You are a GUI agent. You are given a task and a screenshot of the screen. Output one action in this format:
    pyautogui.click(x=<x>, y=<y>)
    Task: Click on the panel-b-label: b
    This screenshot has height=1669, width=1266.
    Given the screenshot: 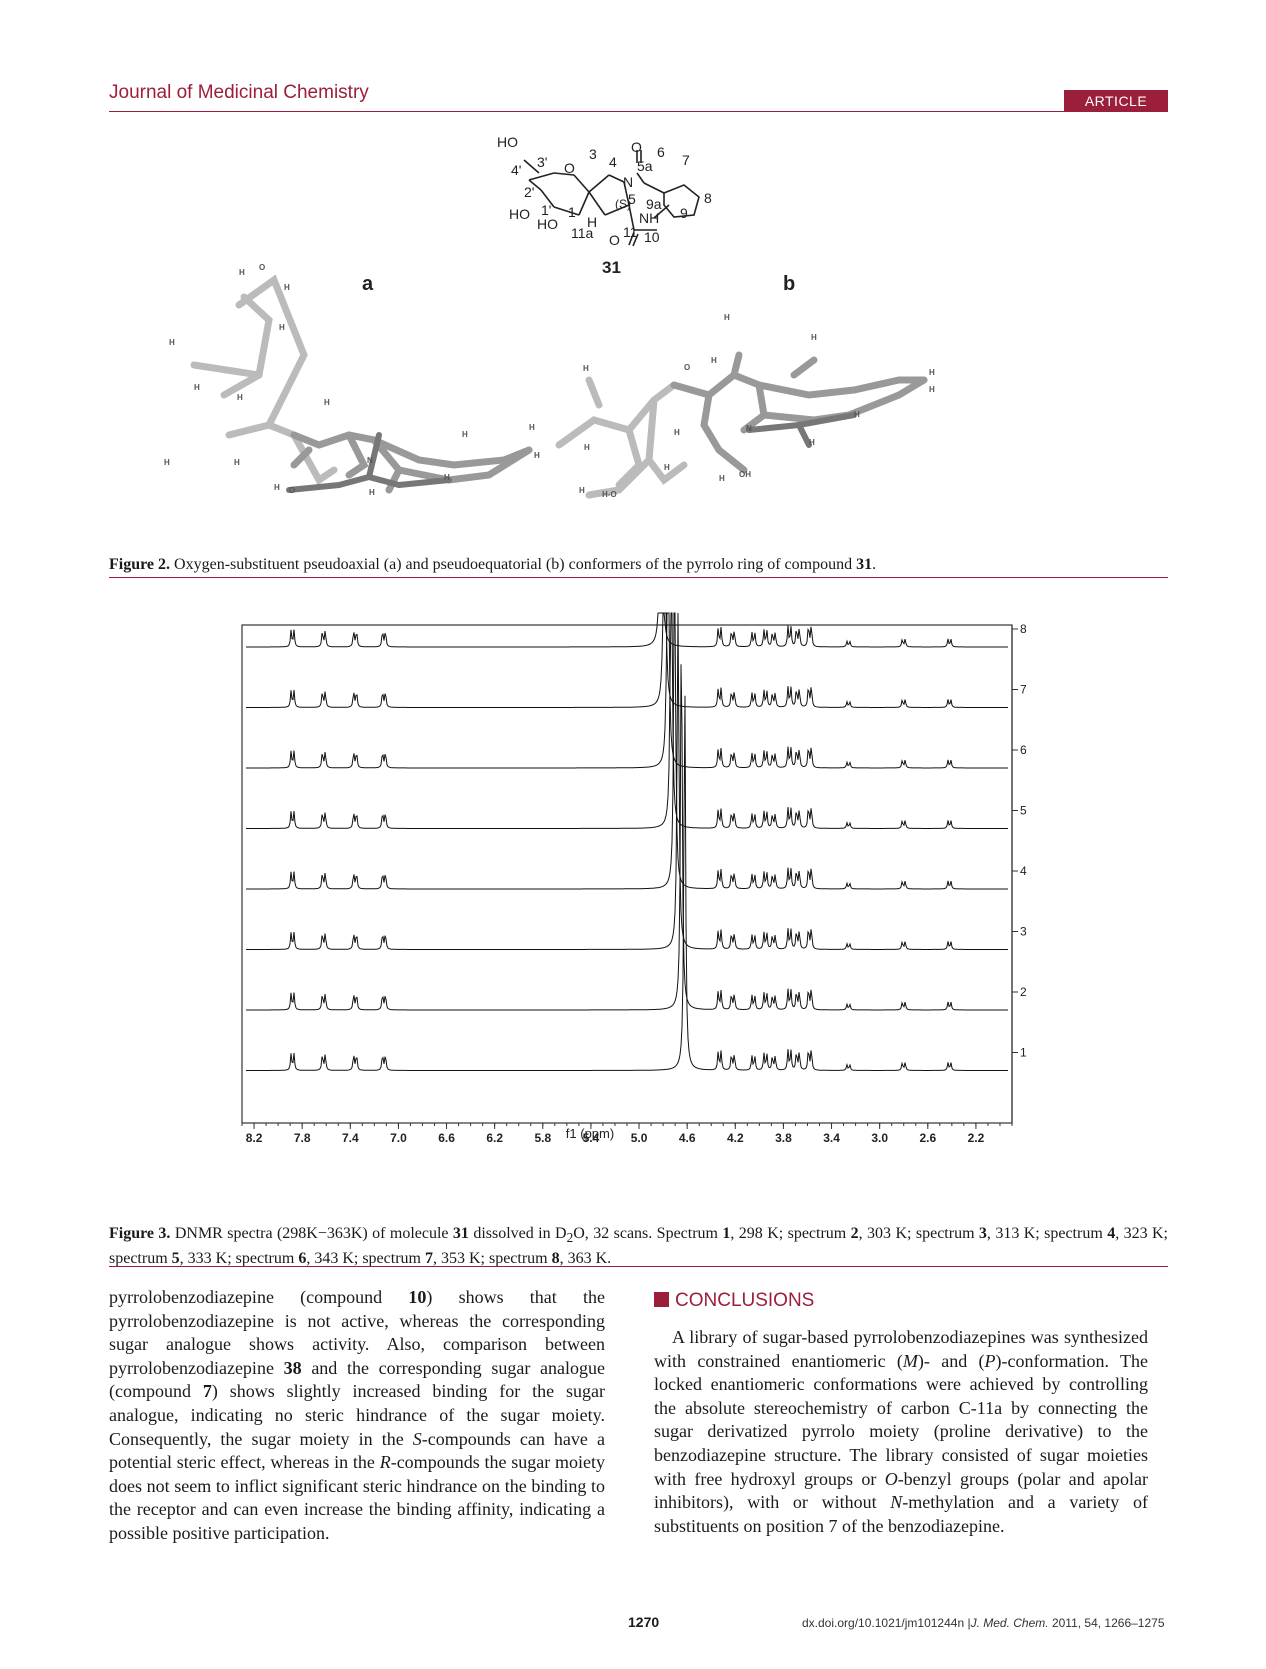 What is the action you would take?
    pyautogui.click(x=789, y=284)
    